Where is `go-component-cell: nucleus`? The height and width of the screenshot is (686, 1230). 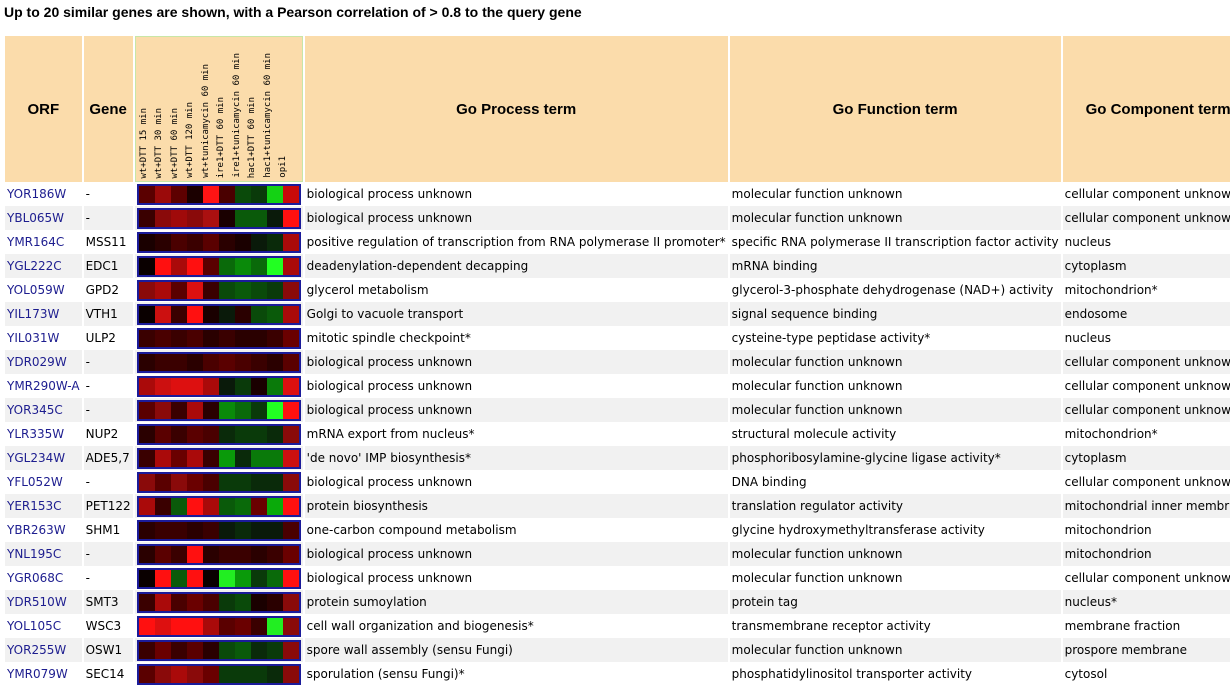 go-component-cell: nucleus is located at coordinates (1146, 338).